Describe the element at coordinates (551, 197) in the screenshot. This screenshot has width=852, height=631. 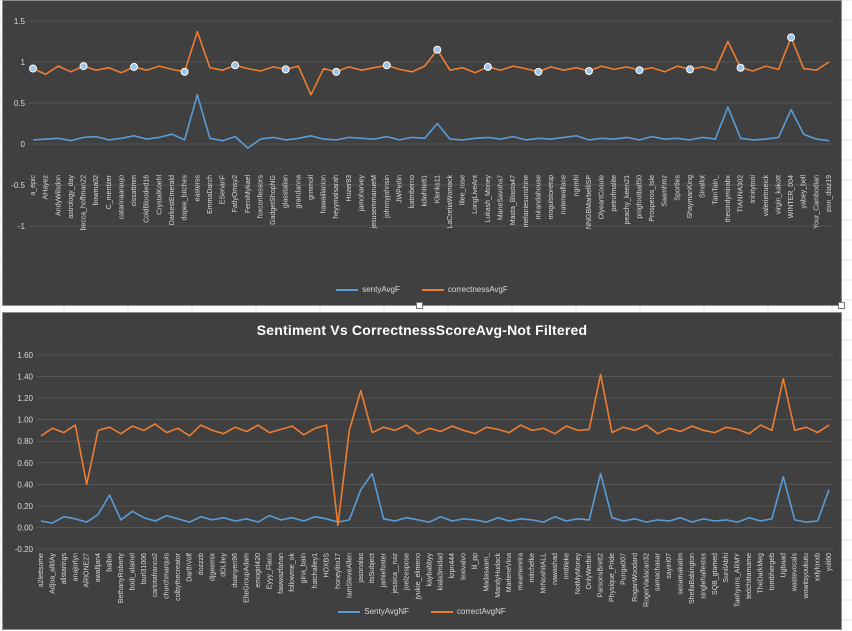
I see `x-tick-label: mogulstoretop` at that location.